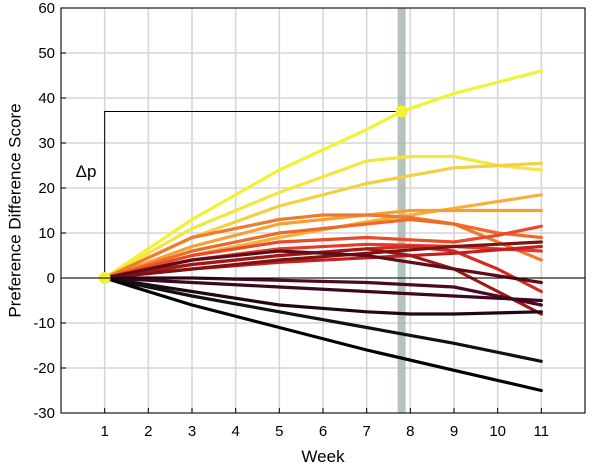 The image size is (600, 469). I want to click on y-tick-label: -20, so click(44, 368).